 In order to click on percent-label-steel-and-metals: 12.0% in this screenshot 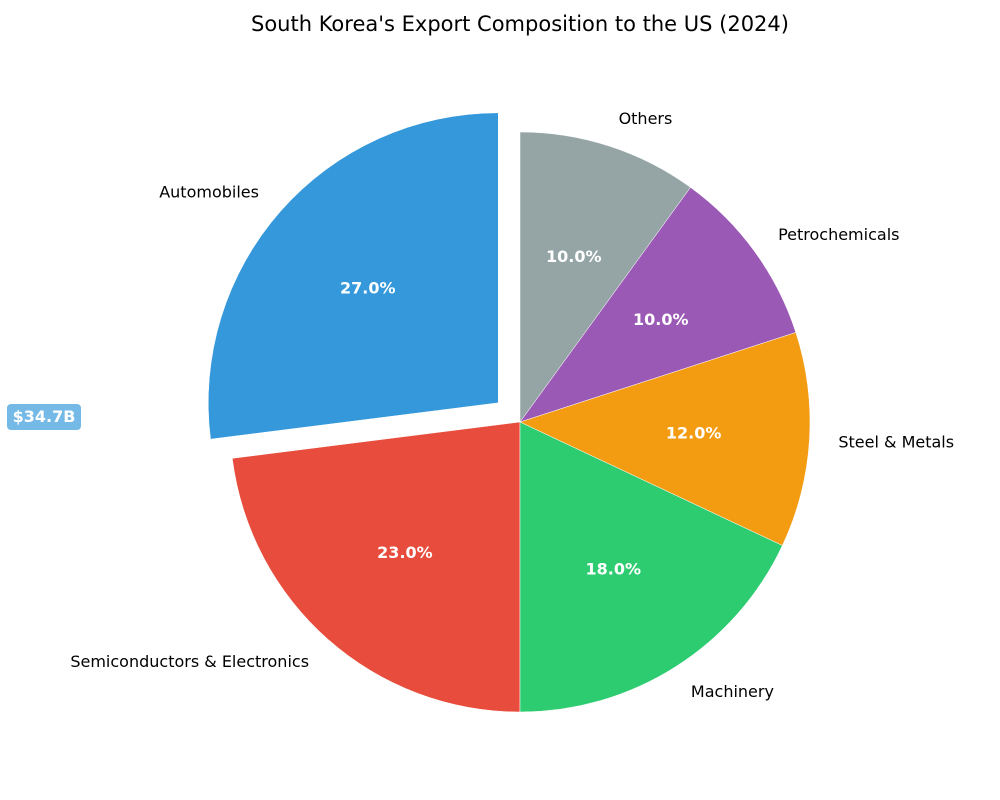, I will do `click(694, 432)`.